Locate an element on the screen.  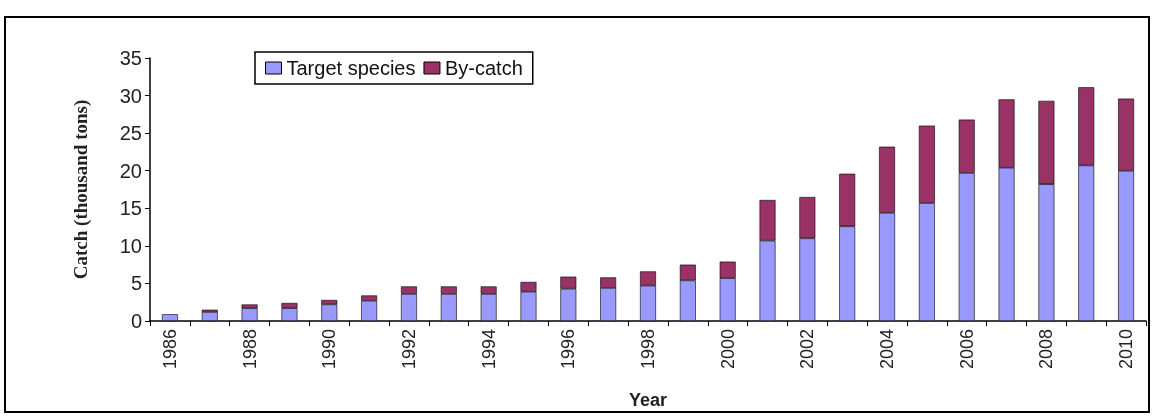
x-tick-label: 1994 is located at coordinates (488, 349).